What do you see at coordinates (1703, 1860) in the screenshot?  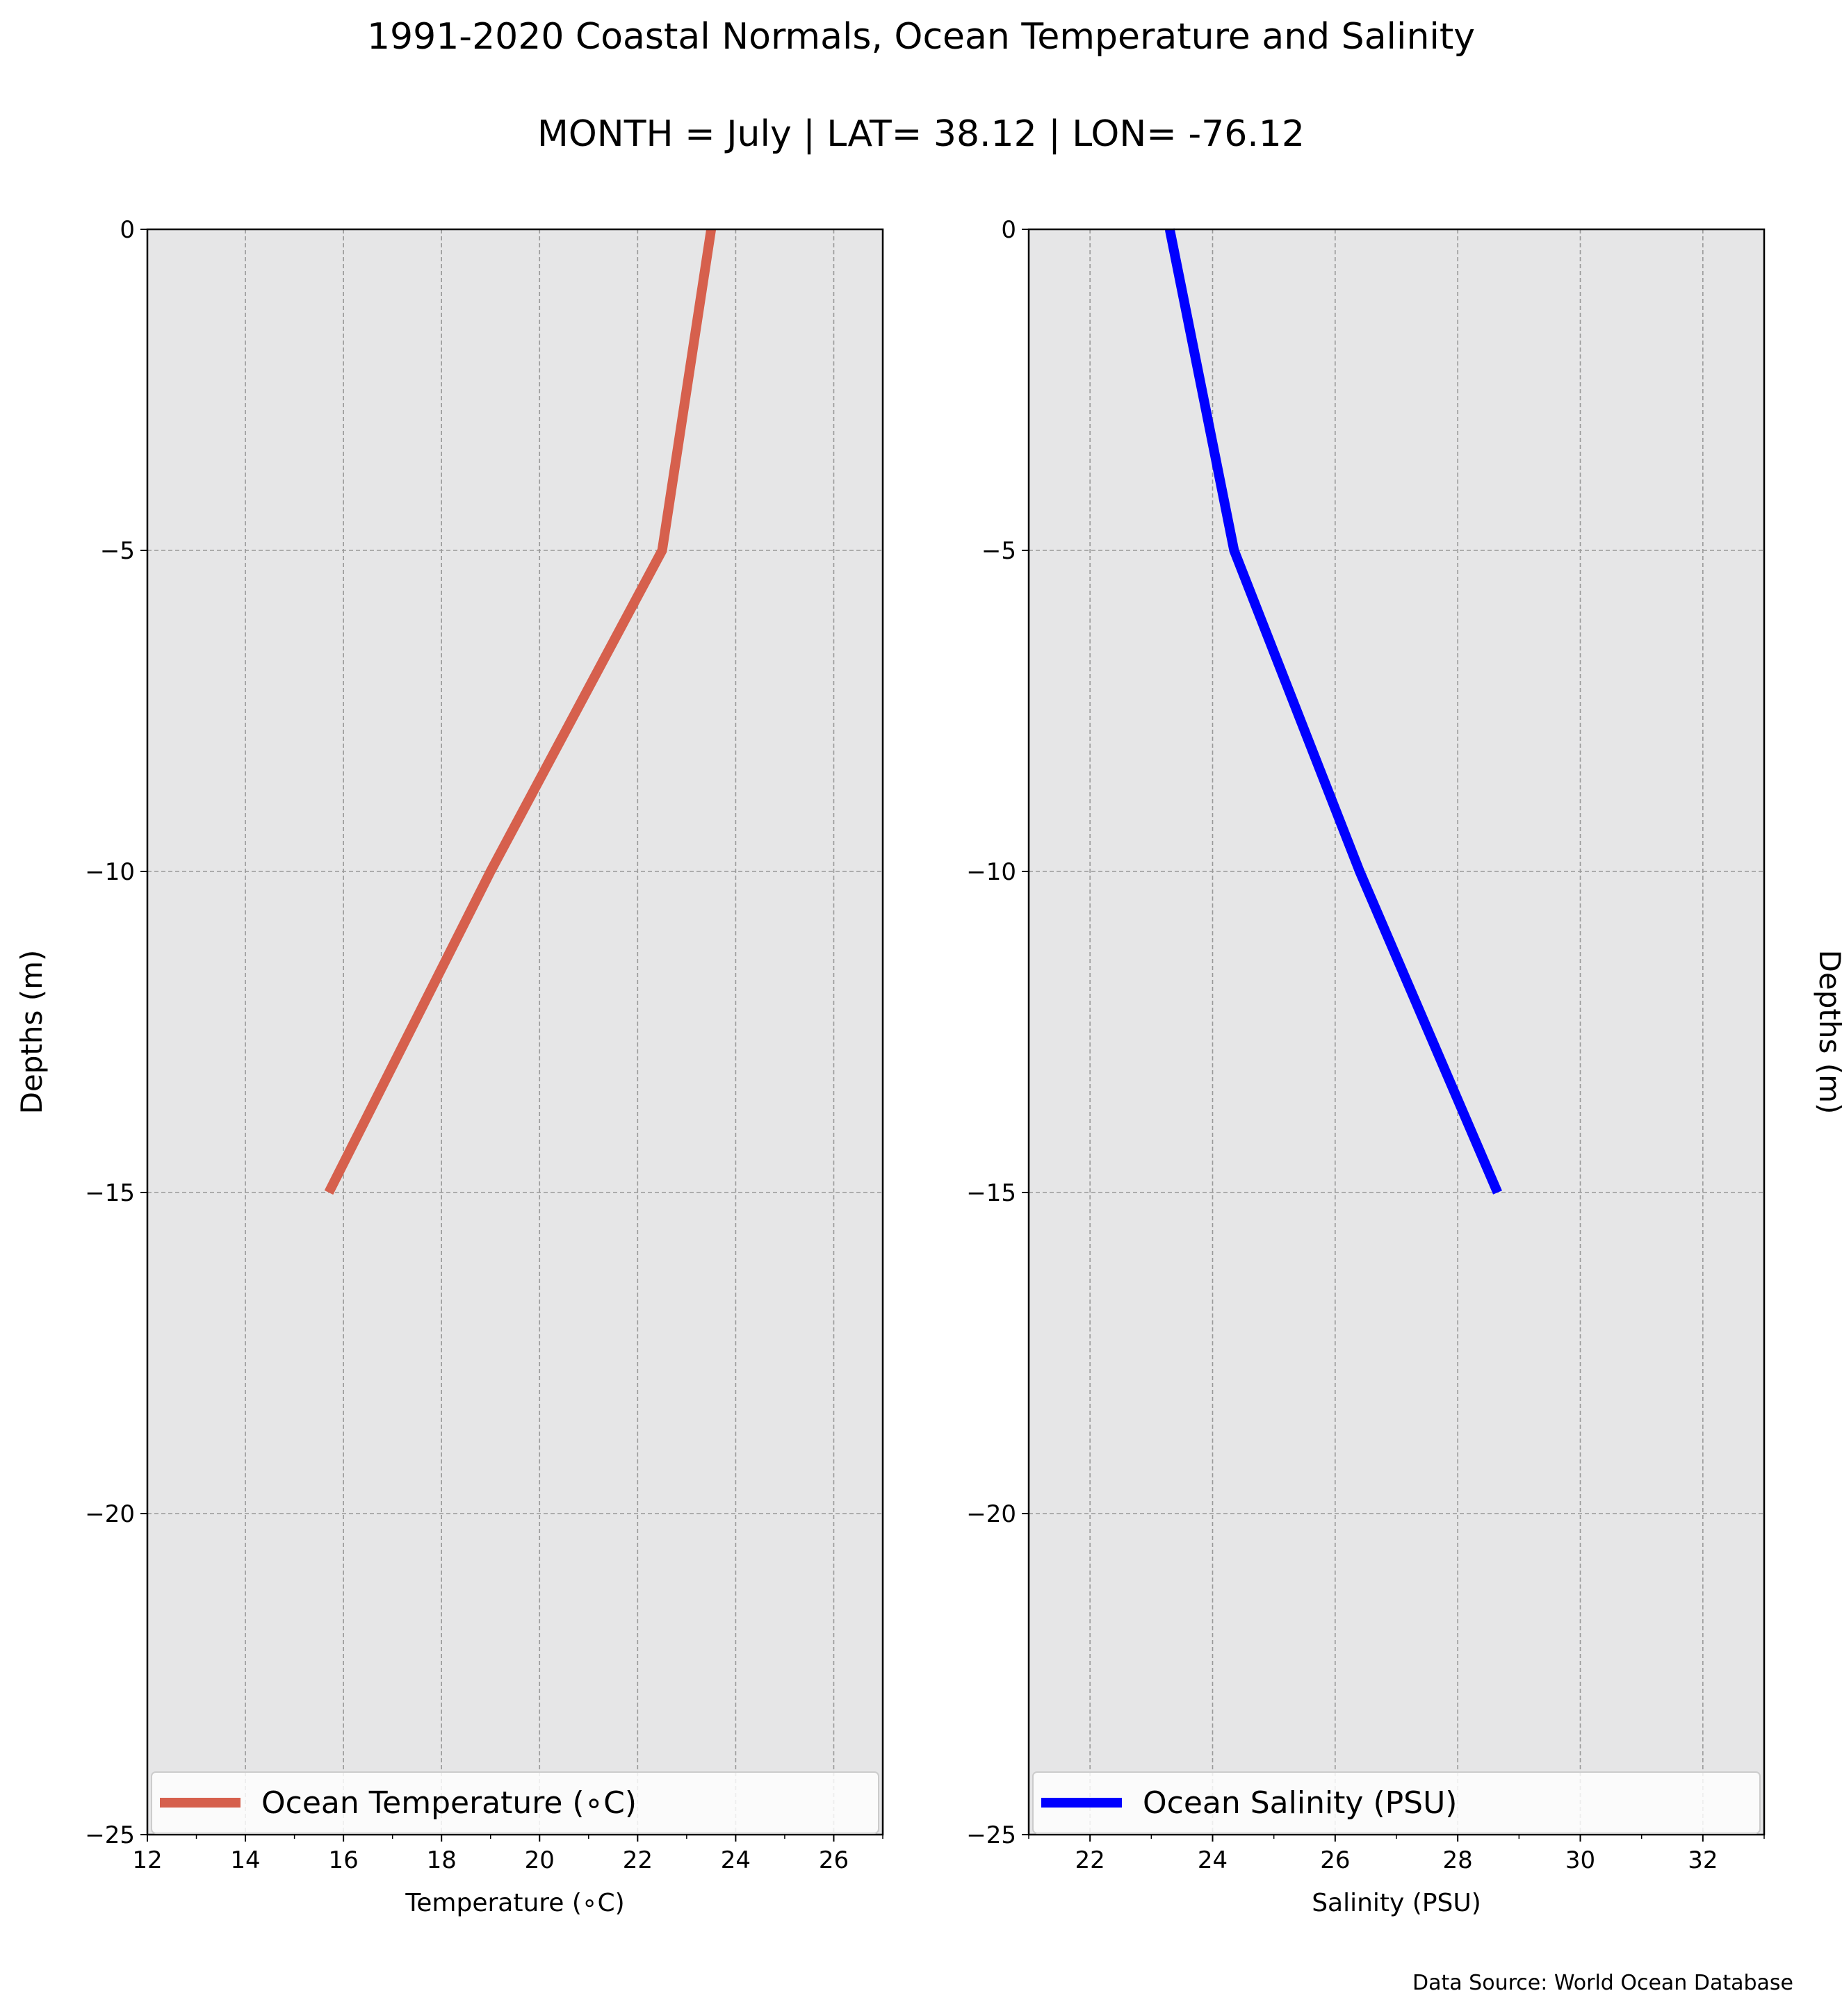 I see `x-tick-label: 32` at bounding box center [1703, 1860].